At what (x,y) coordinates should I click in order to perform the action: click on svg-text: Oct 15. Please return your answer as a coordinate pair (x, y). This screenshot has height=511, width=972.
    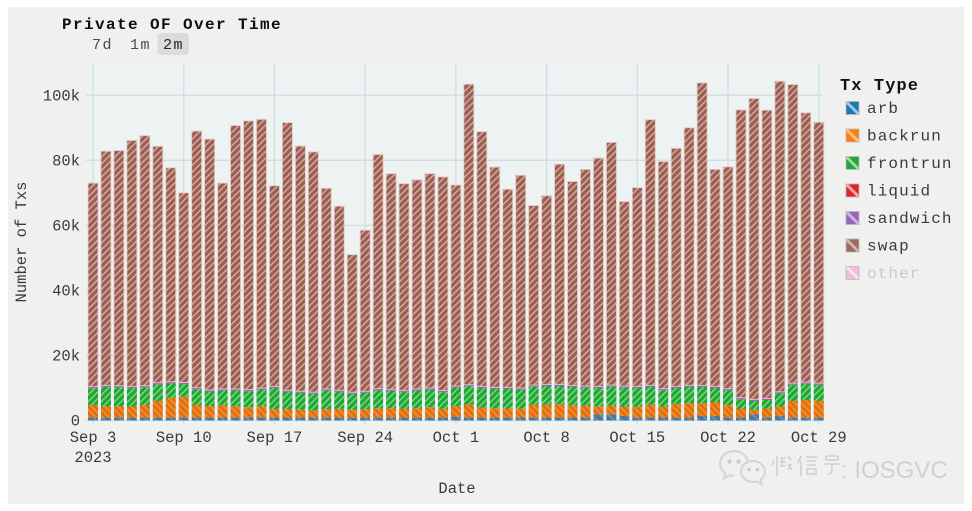
    Looking at the image, I should click on (637, 438).